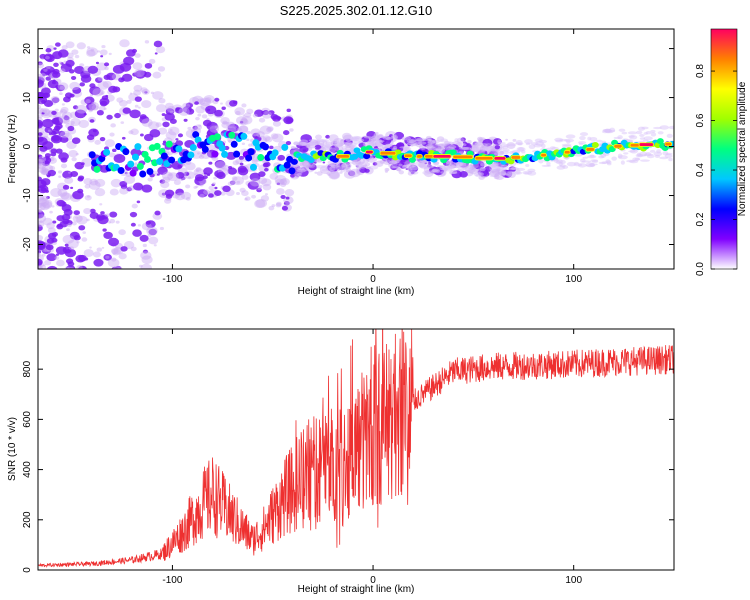  What do you see at coordinates (373, 279) in the screenshot?
I see `spectrogram-x-tick-label: 0` at bounding box center [373, 279].